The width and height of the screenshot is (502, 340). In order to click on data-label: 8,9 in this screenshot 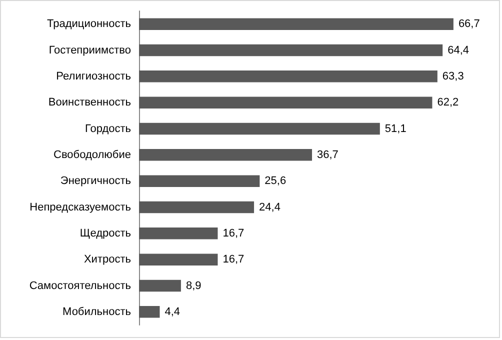, I will do `click(194, 286)`.